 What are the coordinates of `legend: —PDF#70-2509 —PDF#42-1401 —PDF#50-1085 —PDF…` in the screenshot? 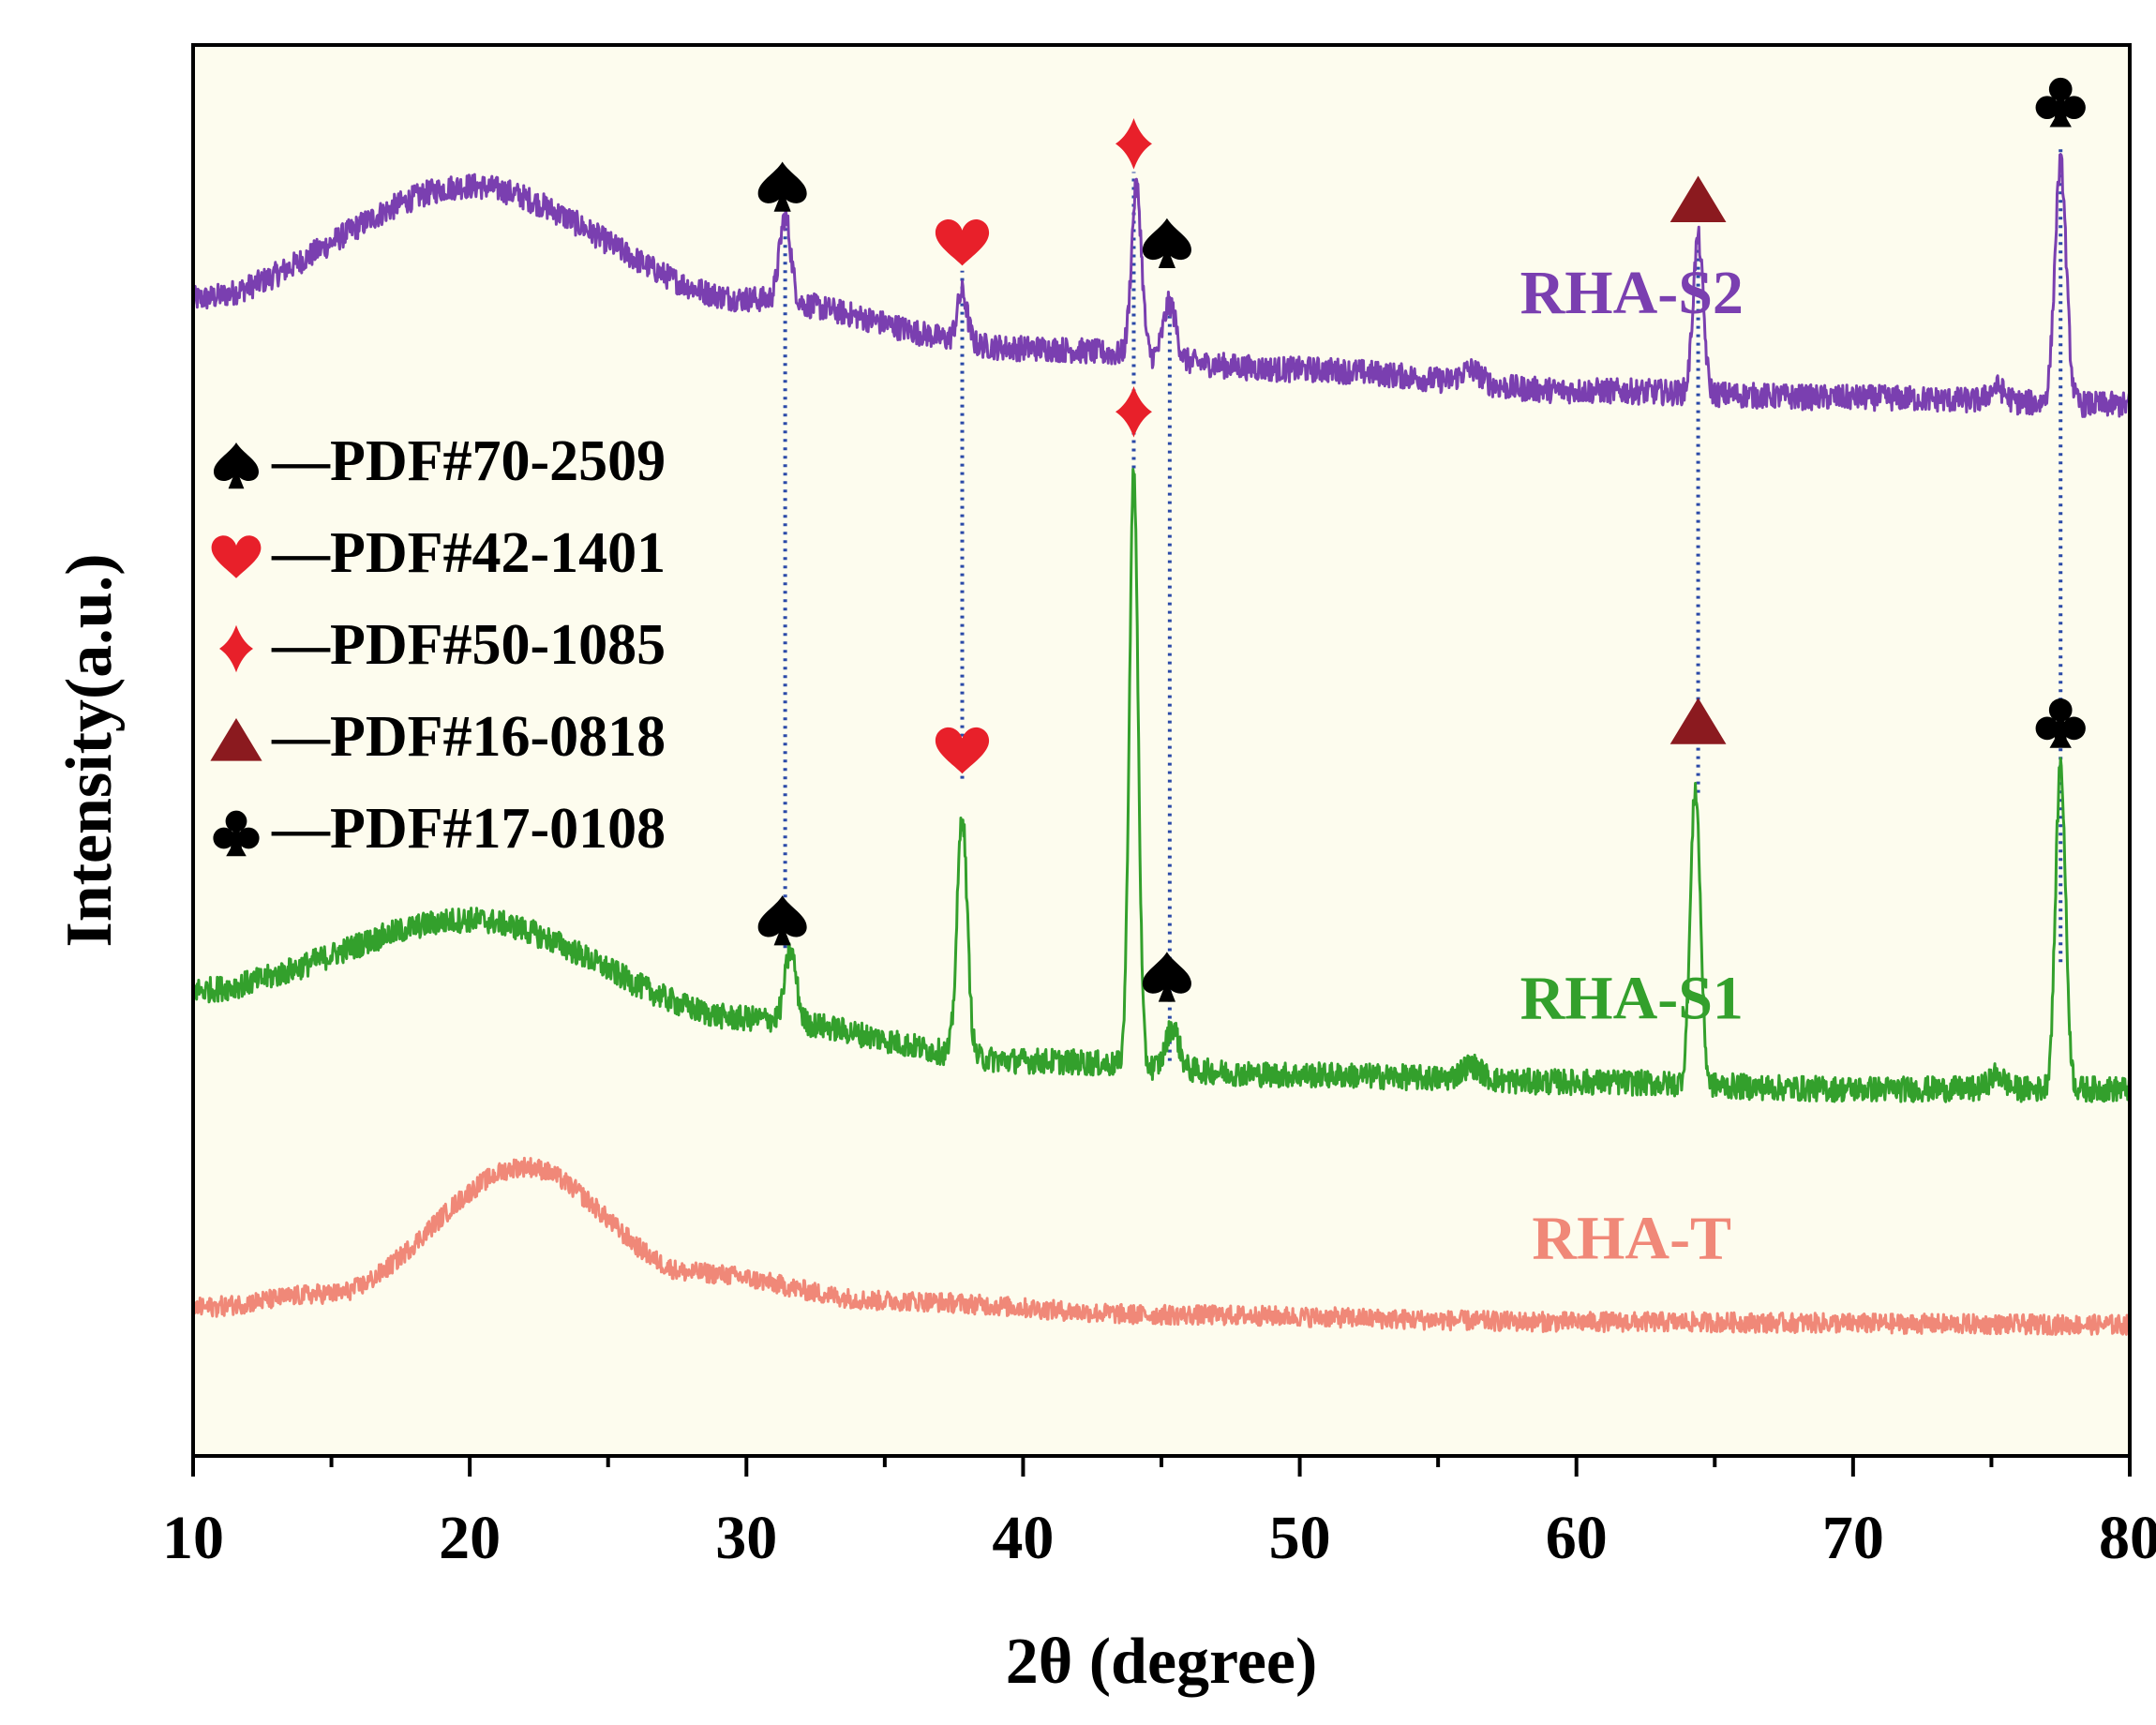 It's located at (438, 645).